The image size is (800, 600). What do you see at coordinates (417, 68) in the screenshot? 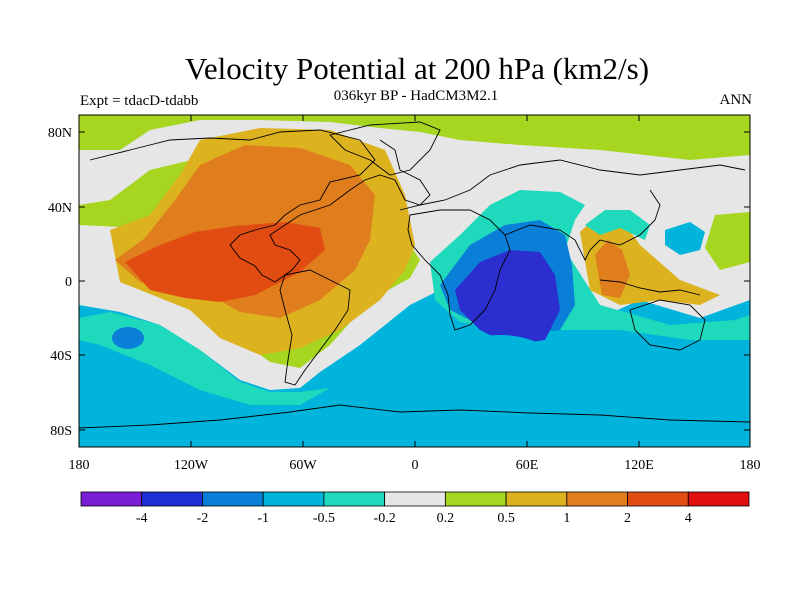
I see `map-title: Velocity Potential at 200 hPa (km2/s)` at bounding box center [417, 68].